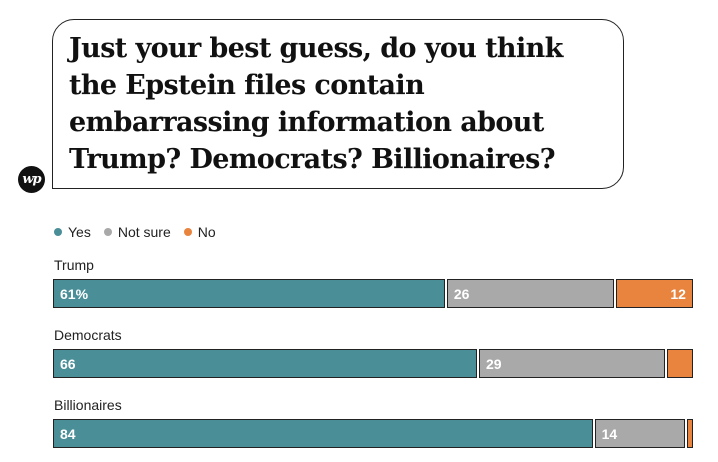 Image resolution: width=718 pixels, height=462 pixels. What do you see at coordinates (68, 363) in the screenshot?
I see `data-label: 66` at bounding box center [68, 363].